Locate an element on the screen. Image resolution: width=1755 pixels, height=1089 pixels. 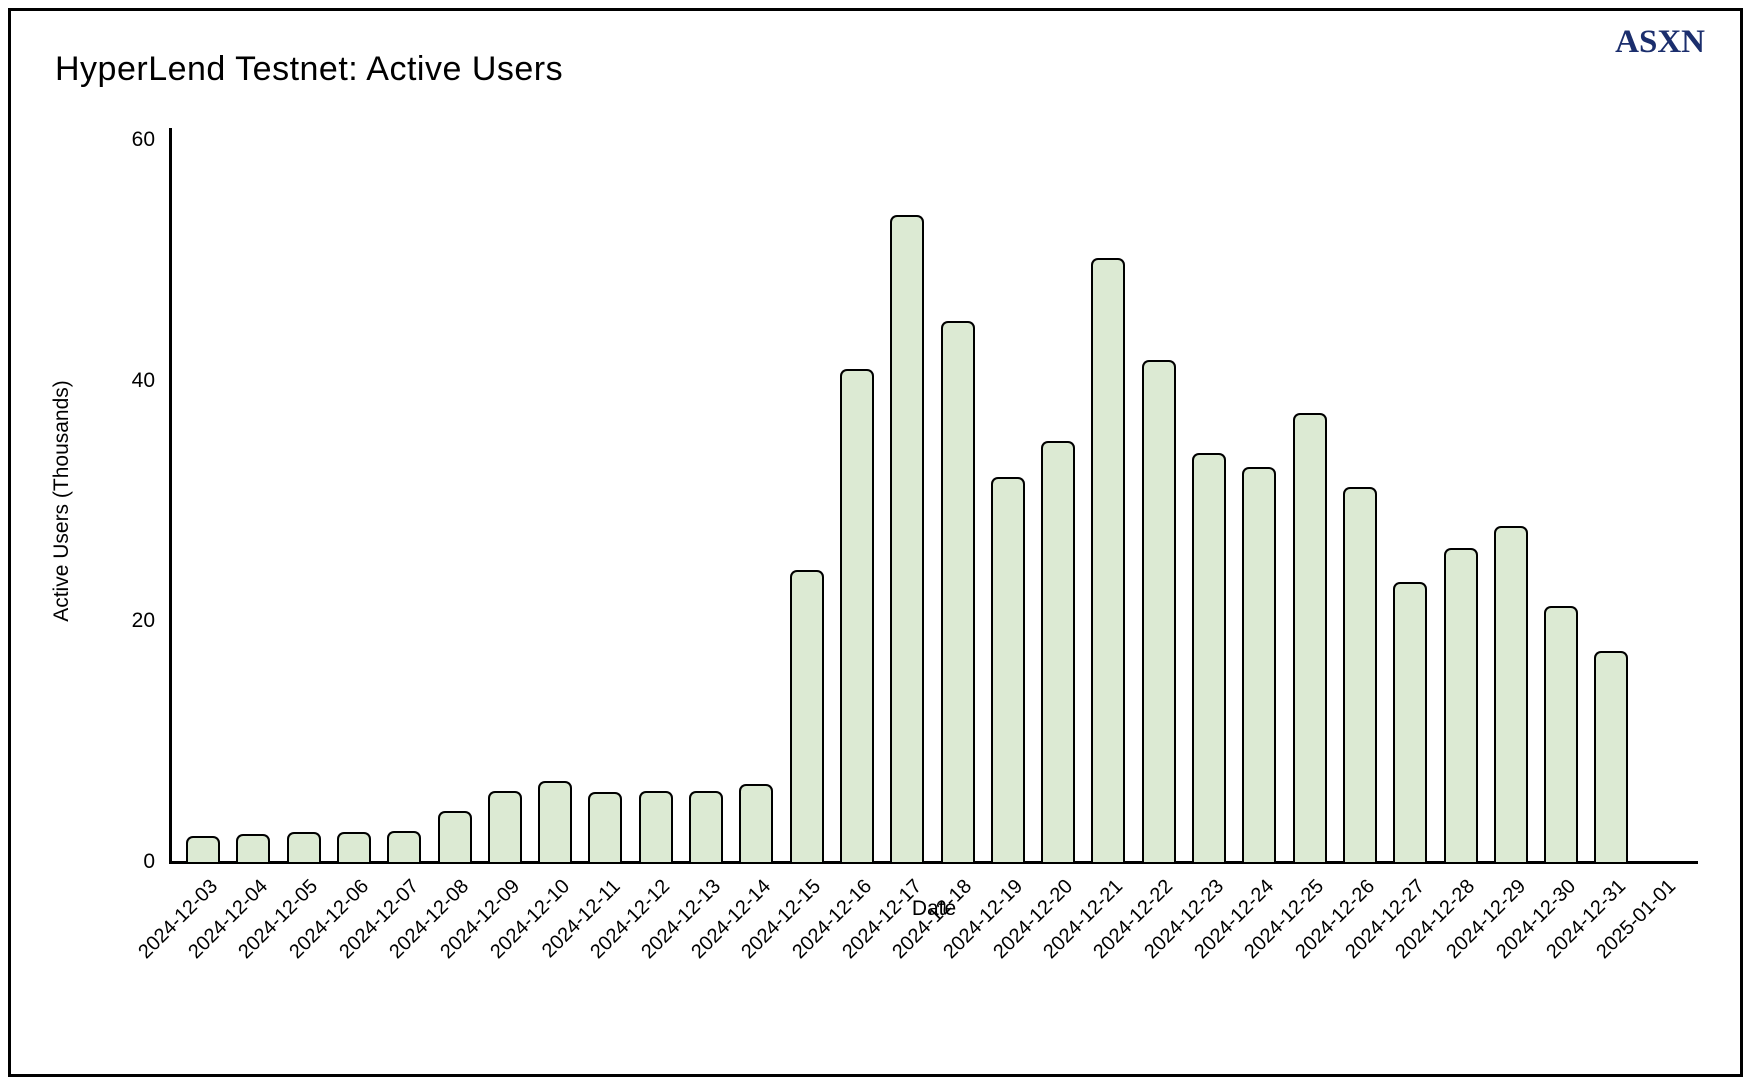
asxn-logo: ASXN is located at coordinates (1660, 42).